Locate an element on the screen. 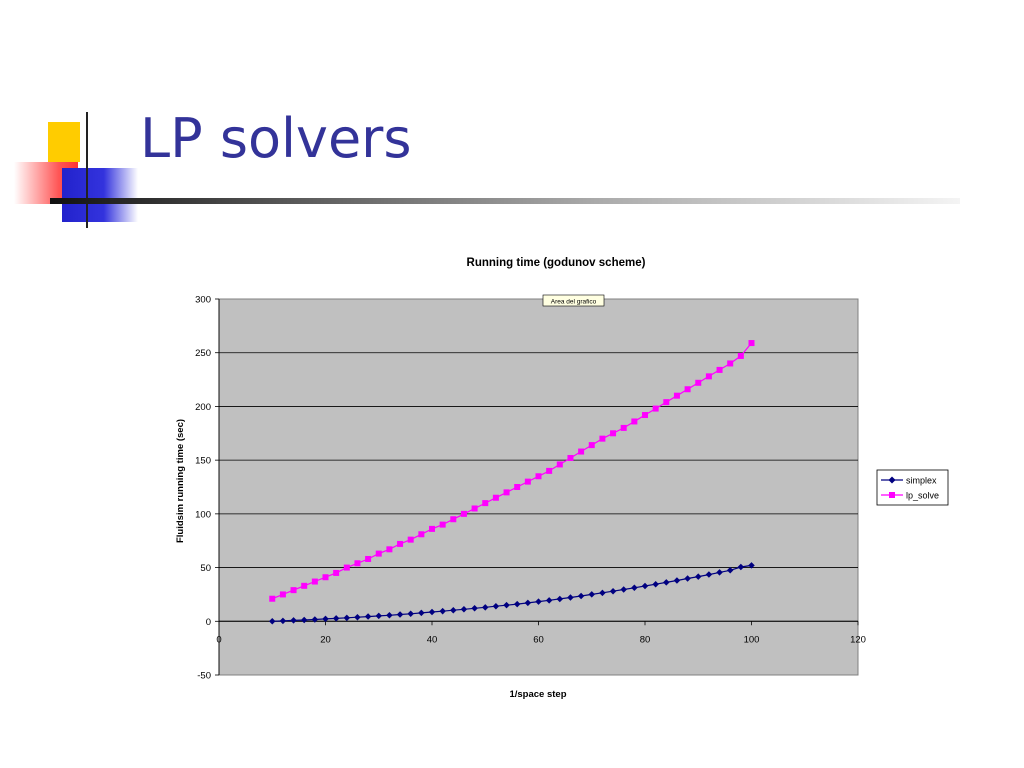 This screenshot has height=768, width=1024. legend-label-simplex: simplex is located at coordinates (921, 481).